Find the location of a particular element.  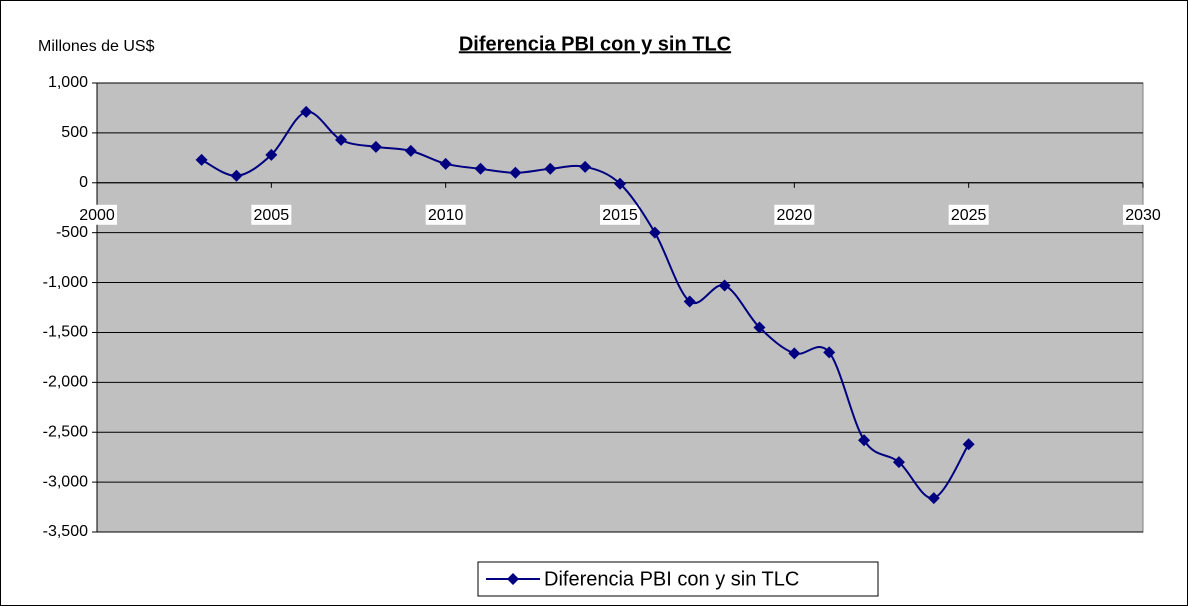

y-tick-label: -1,500 is located at coordinates (65, 332).